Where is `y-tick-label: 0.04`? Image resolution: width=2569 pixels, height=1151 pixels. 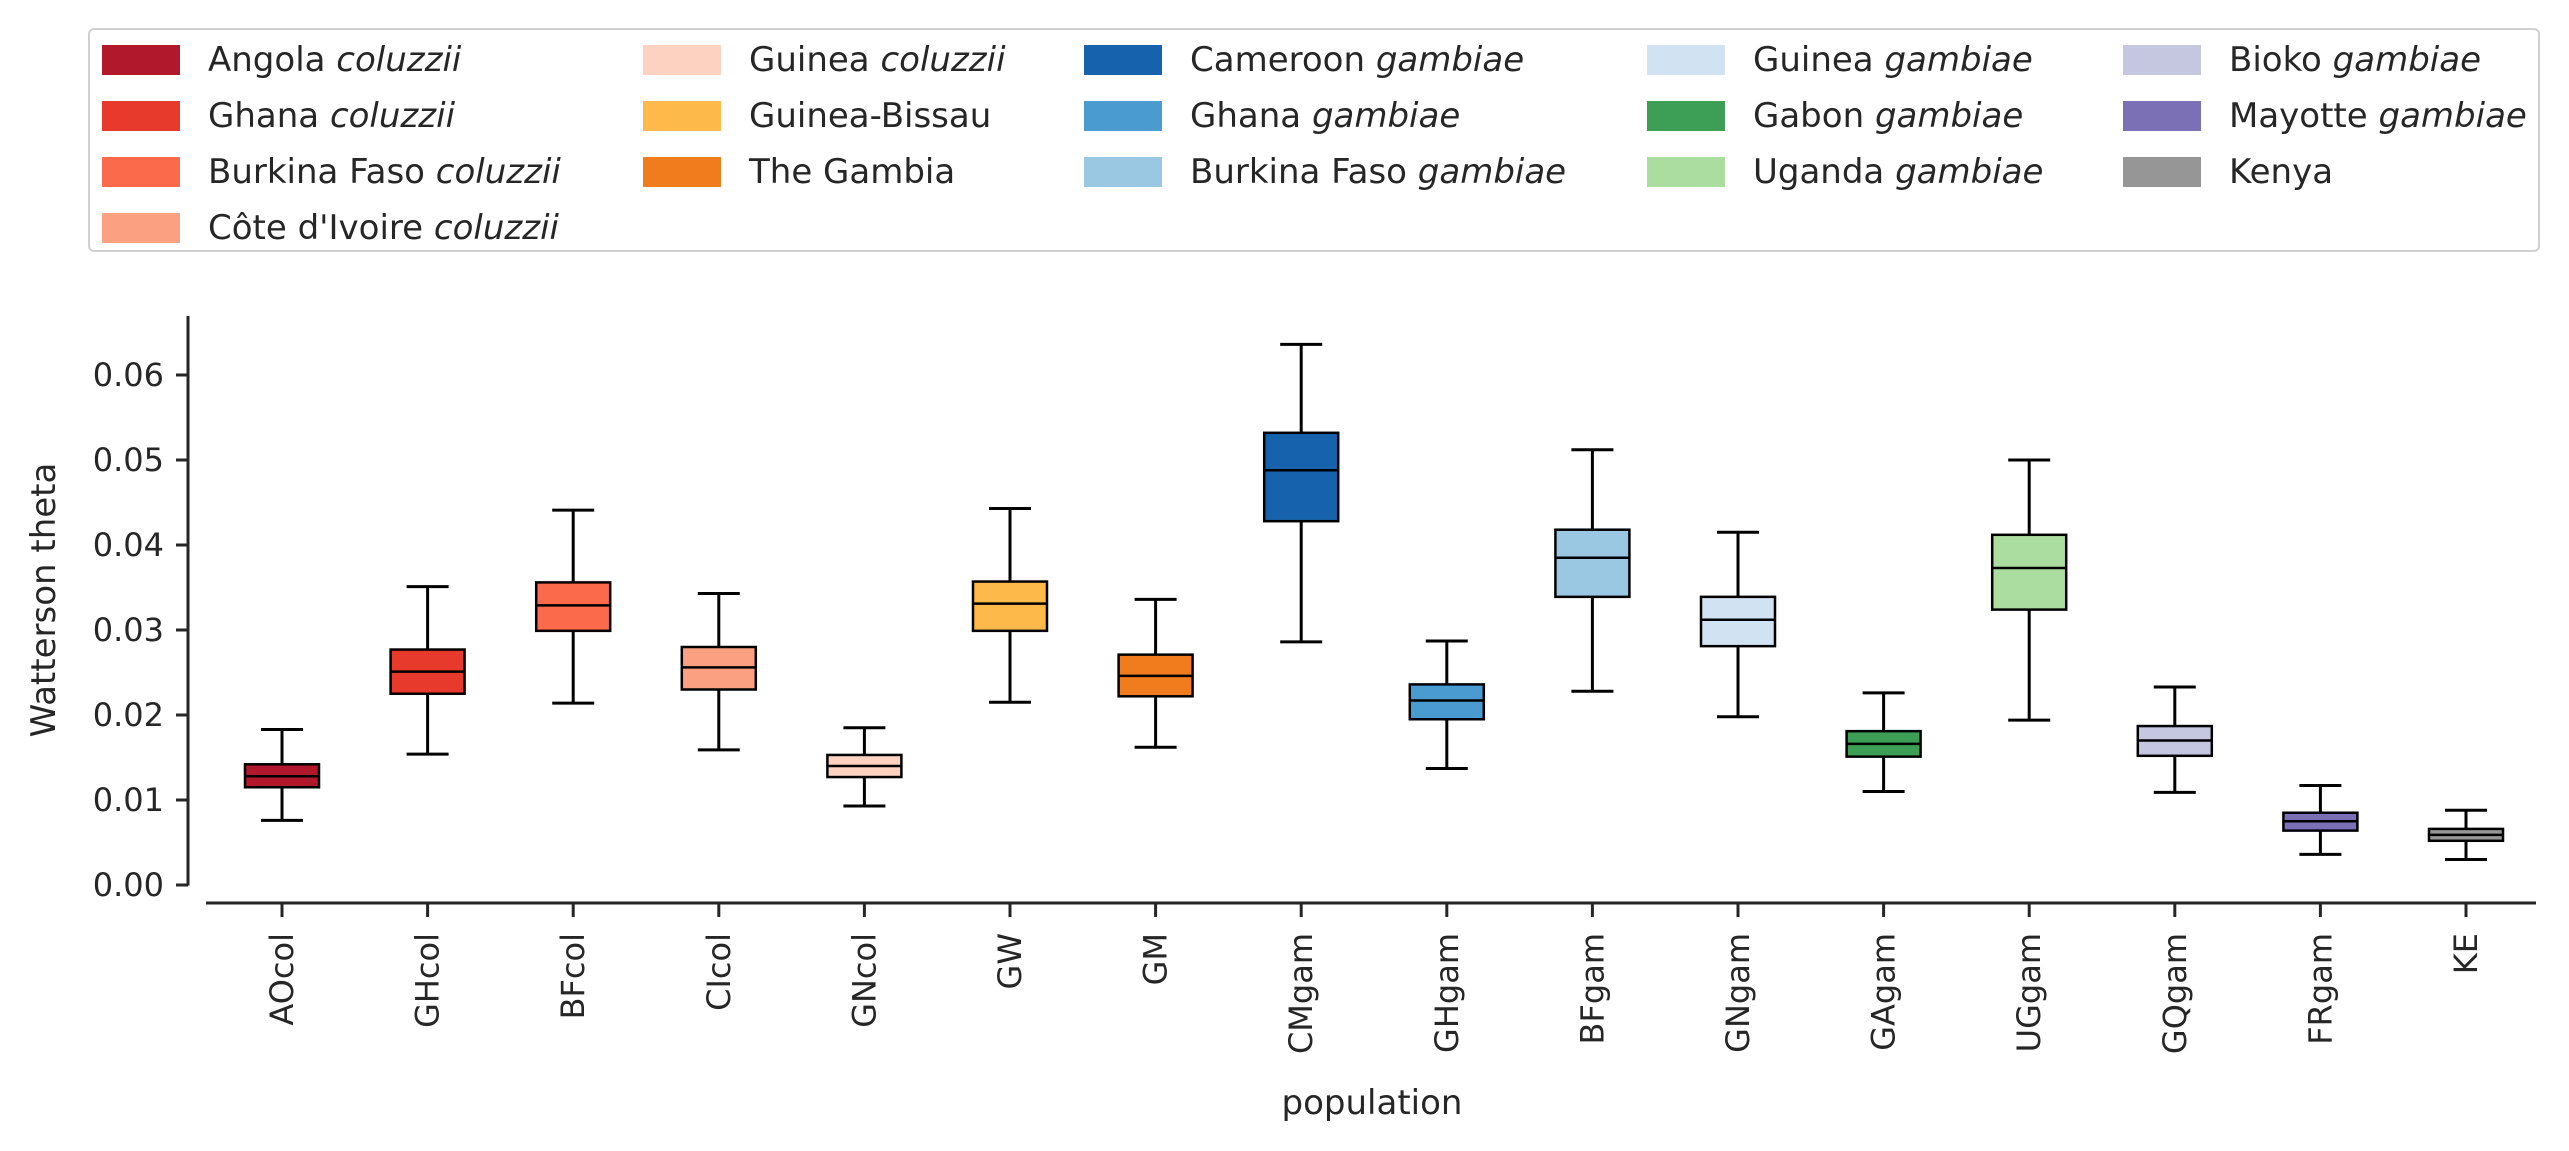 y-tick-label: 0.04 is located at coordinates (128, 545).